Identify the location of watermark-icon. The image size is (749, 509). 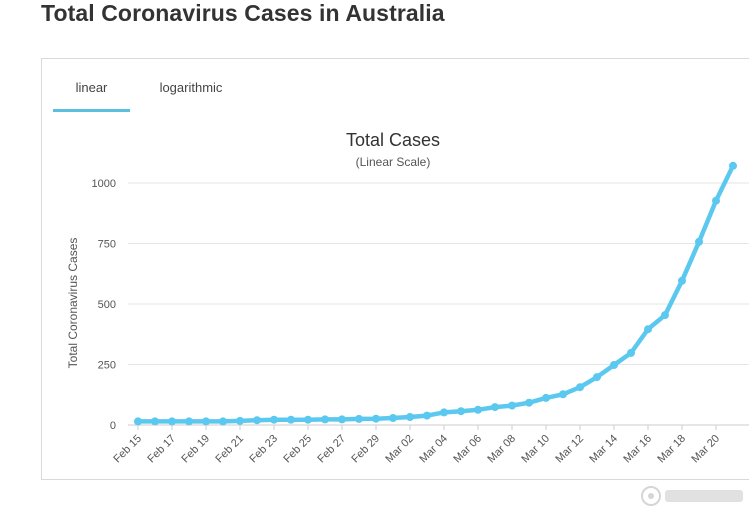
(692, 496).